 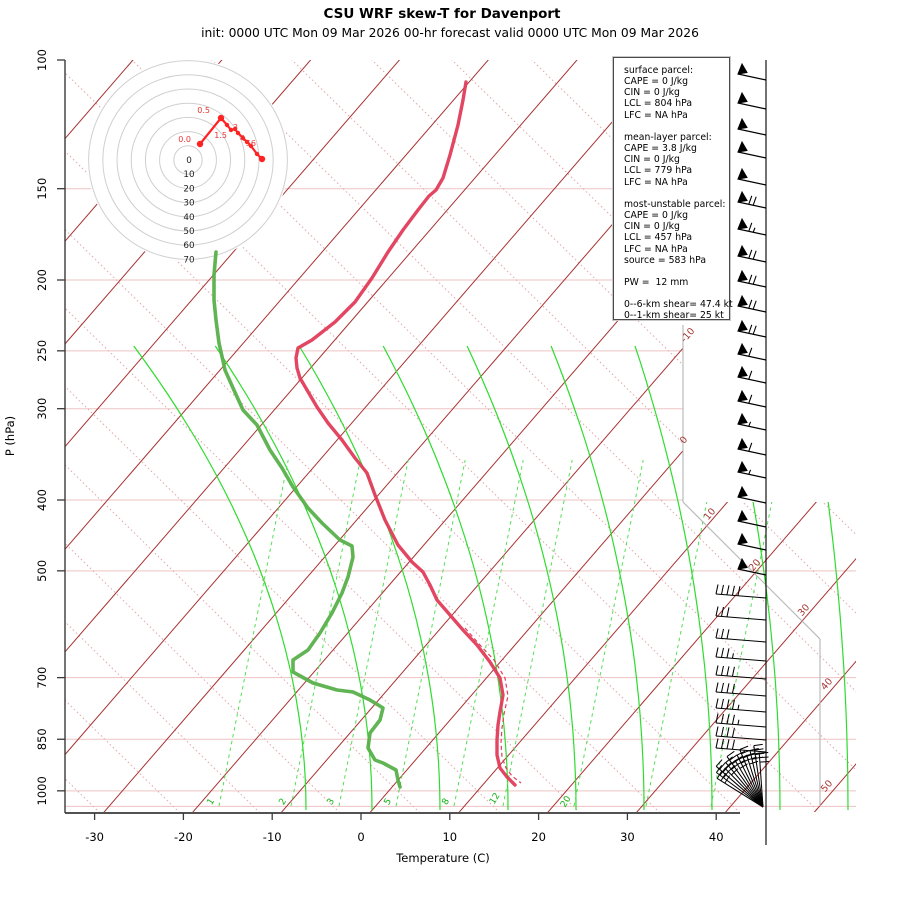 I want to click on info-box-line: CAPE = 0 J/kg, so click(x=656, y=82).